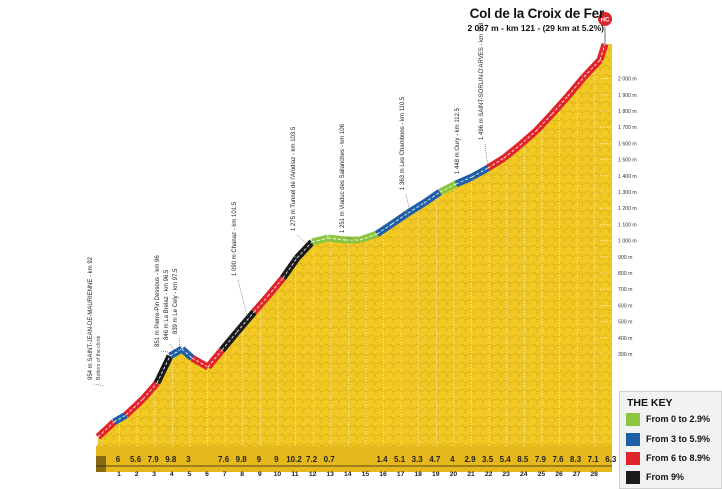 This screenshot has height=489, width=722. I want to click on gradient-label: 2.9, so click(470, 459).